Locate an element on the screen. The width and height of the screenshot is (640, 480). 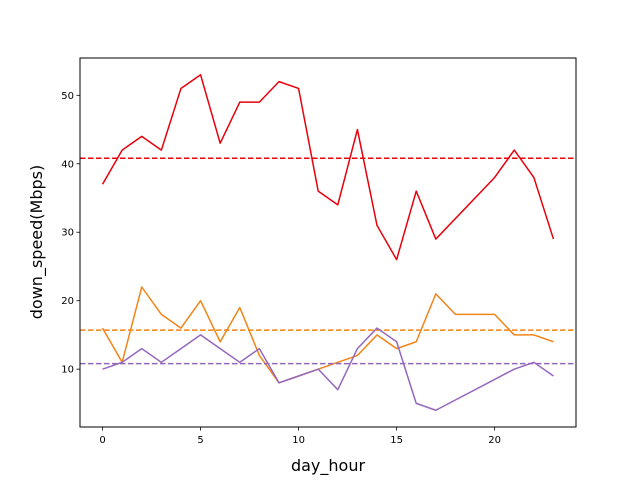
x-axis-label: day_hour is located at coordinates (328, 466).